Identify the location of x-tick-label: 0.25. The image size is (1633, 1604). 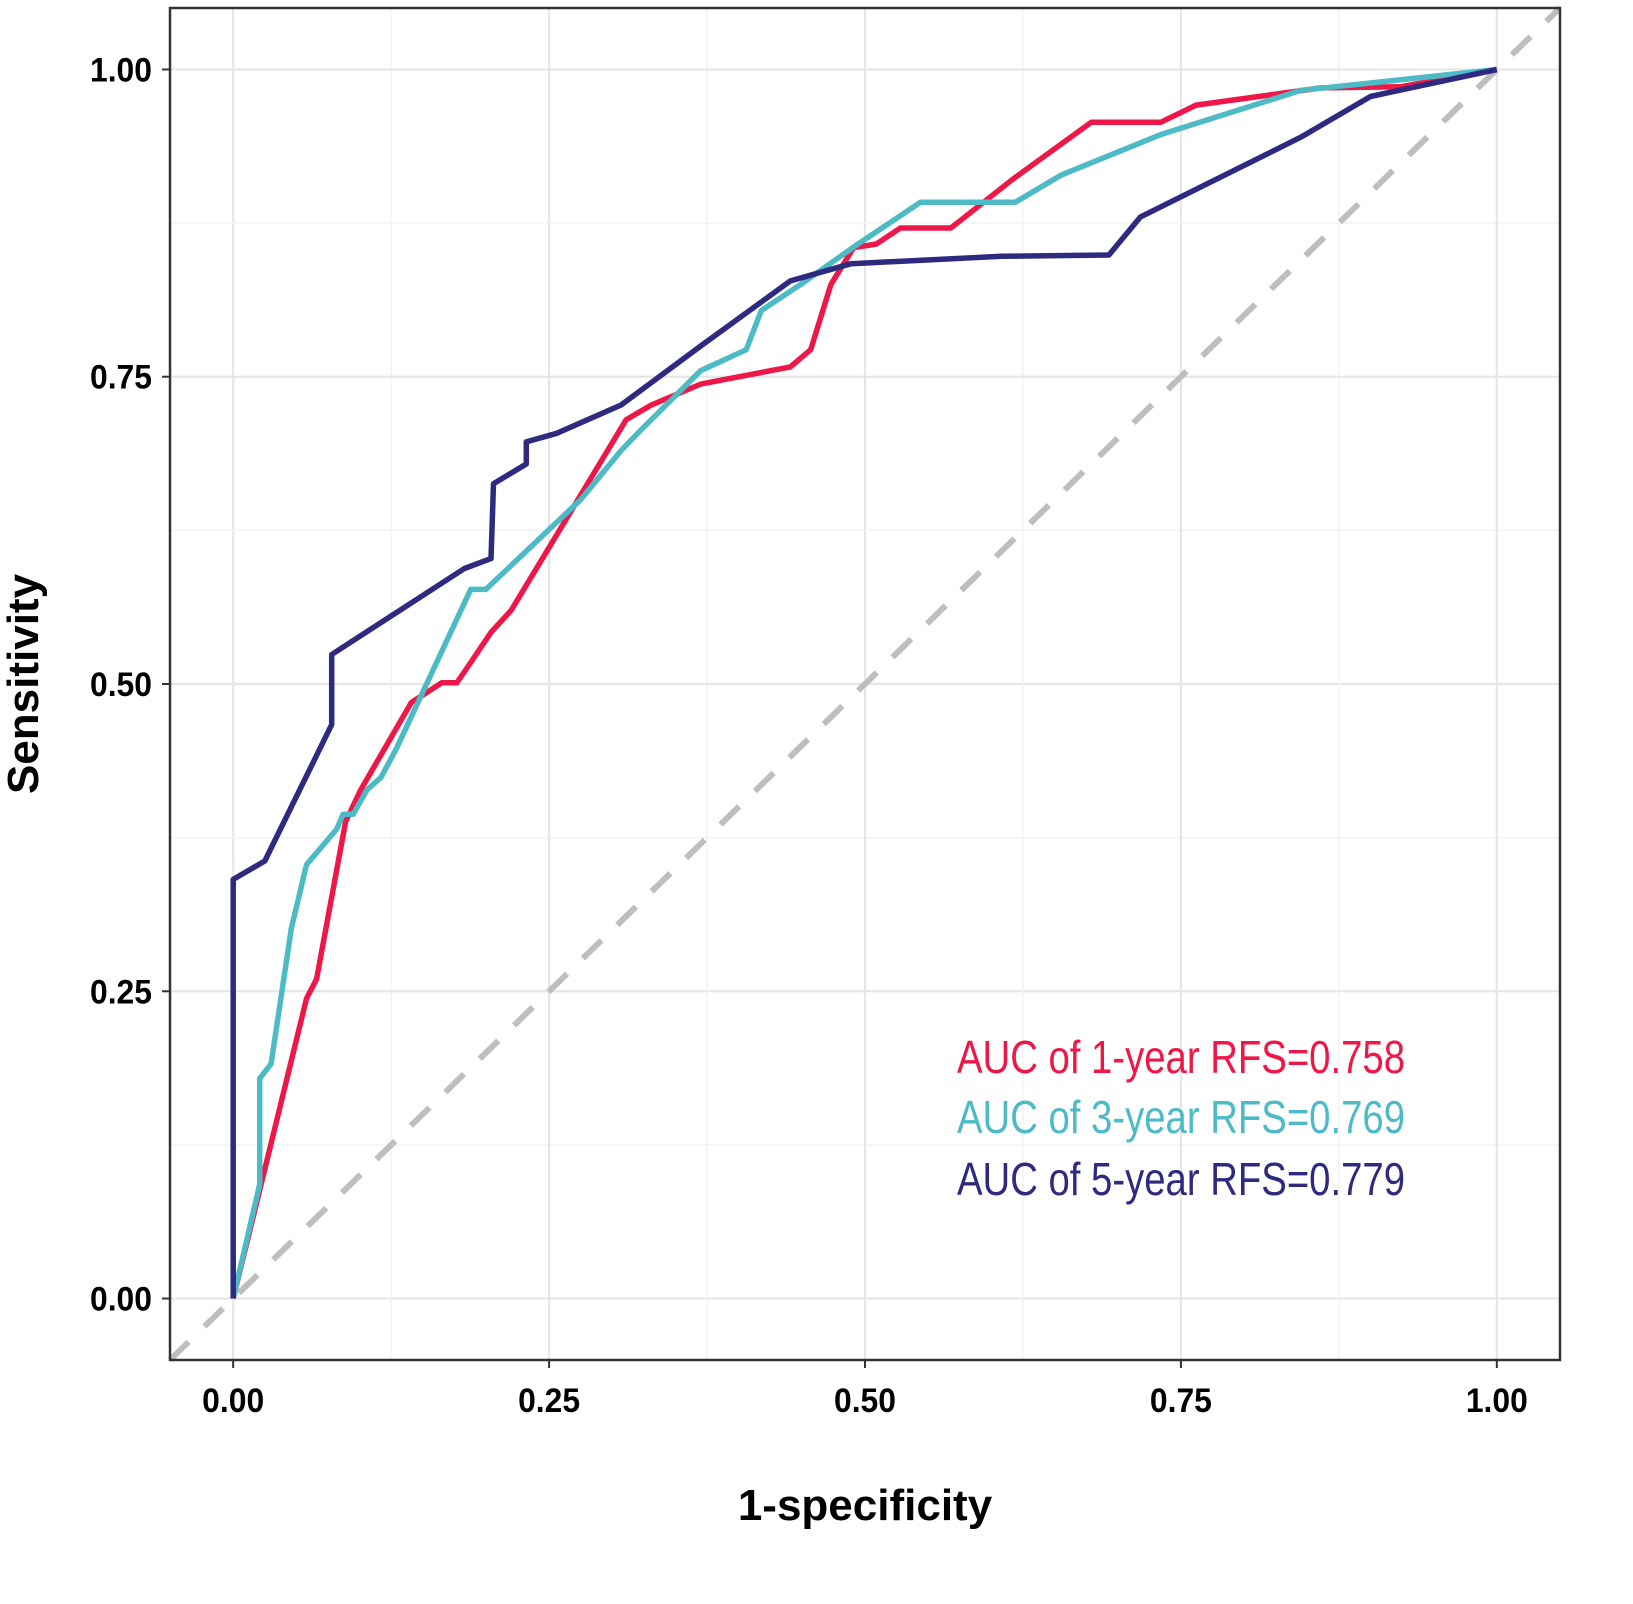
(549, 1401).